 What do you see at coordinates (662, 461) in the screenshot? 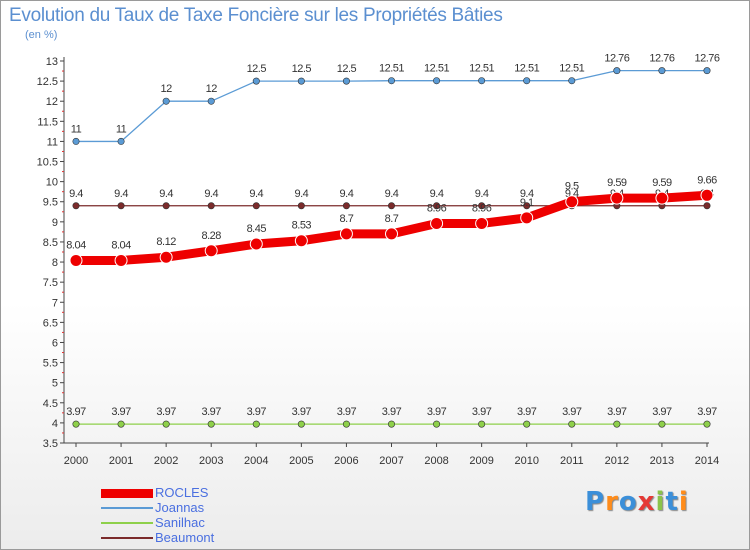
I see `x-tick-label: 2013` at bounding box center [662, 461].